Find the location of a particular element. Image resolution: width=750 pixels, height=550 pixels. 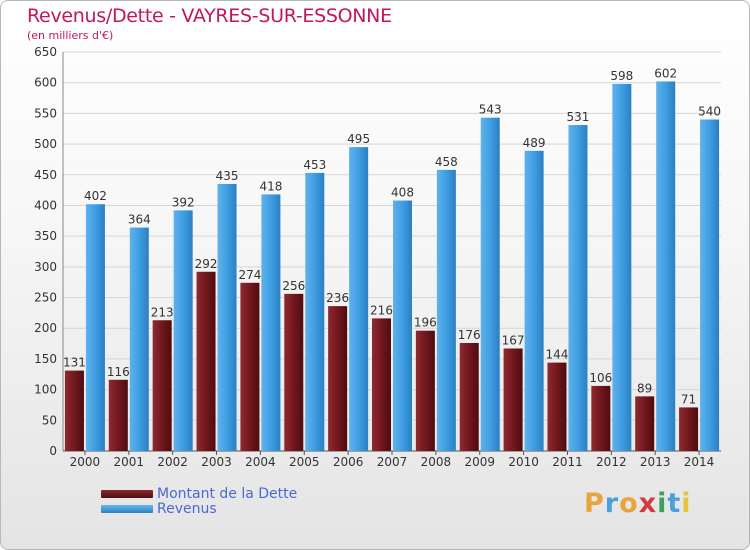

data-label-dette: 106 is located at coordinates (600, 378).